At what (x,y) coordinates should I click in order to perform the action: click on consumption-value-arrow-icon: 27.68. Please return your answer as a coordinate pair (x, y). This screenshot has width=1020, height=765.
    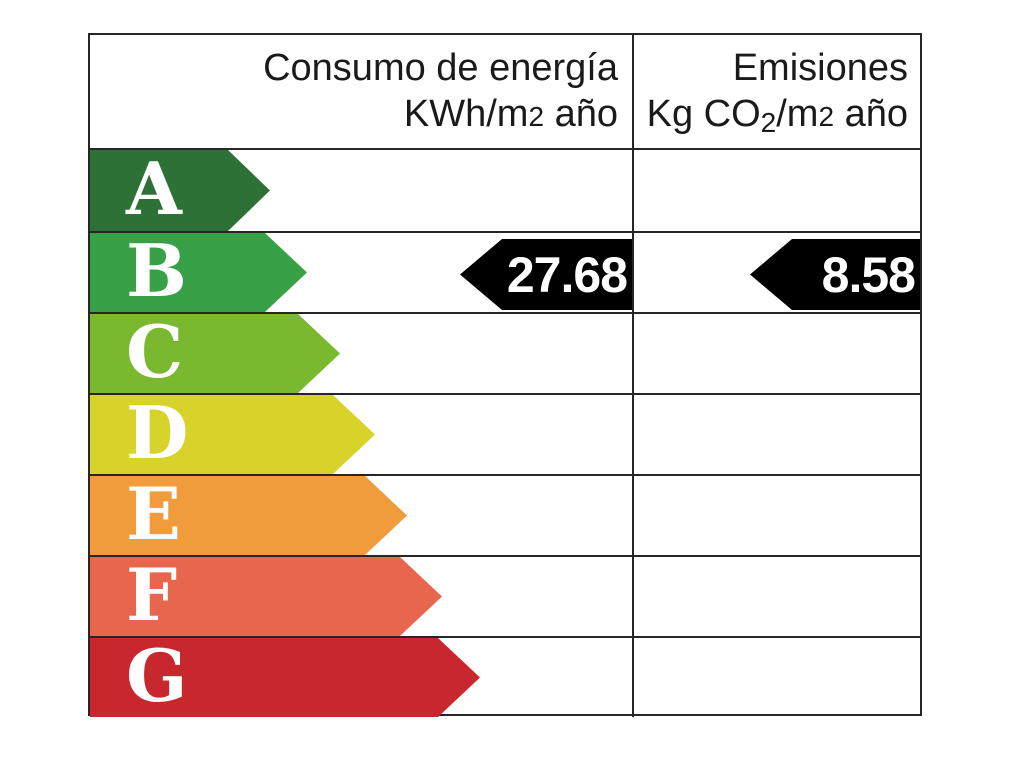
    Looking at the image, I should click on (546, 274).